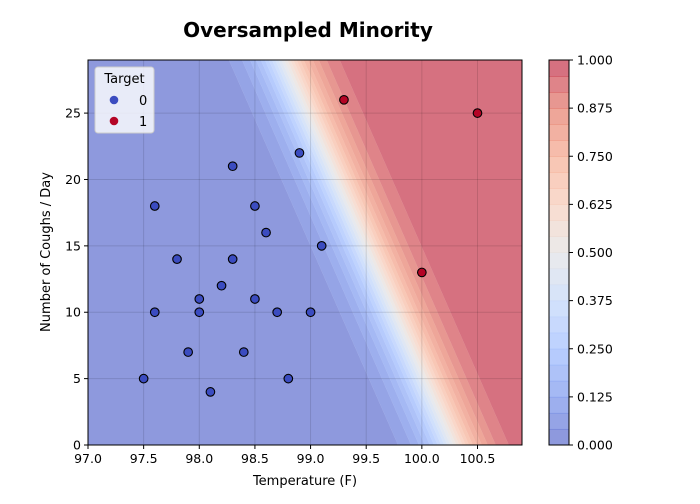  I want to click on chart-title: Oversampled Minority, so click(308, 30).